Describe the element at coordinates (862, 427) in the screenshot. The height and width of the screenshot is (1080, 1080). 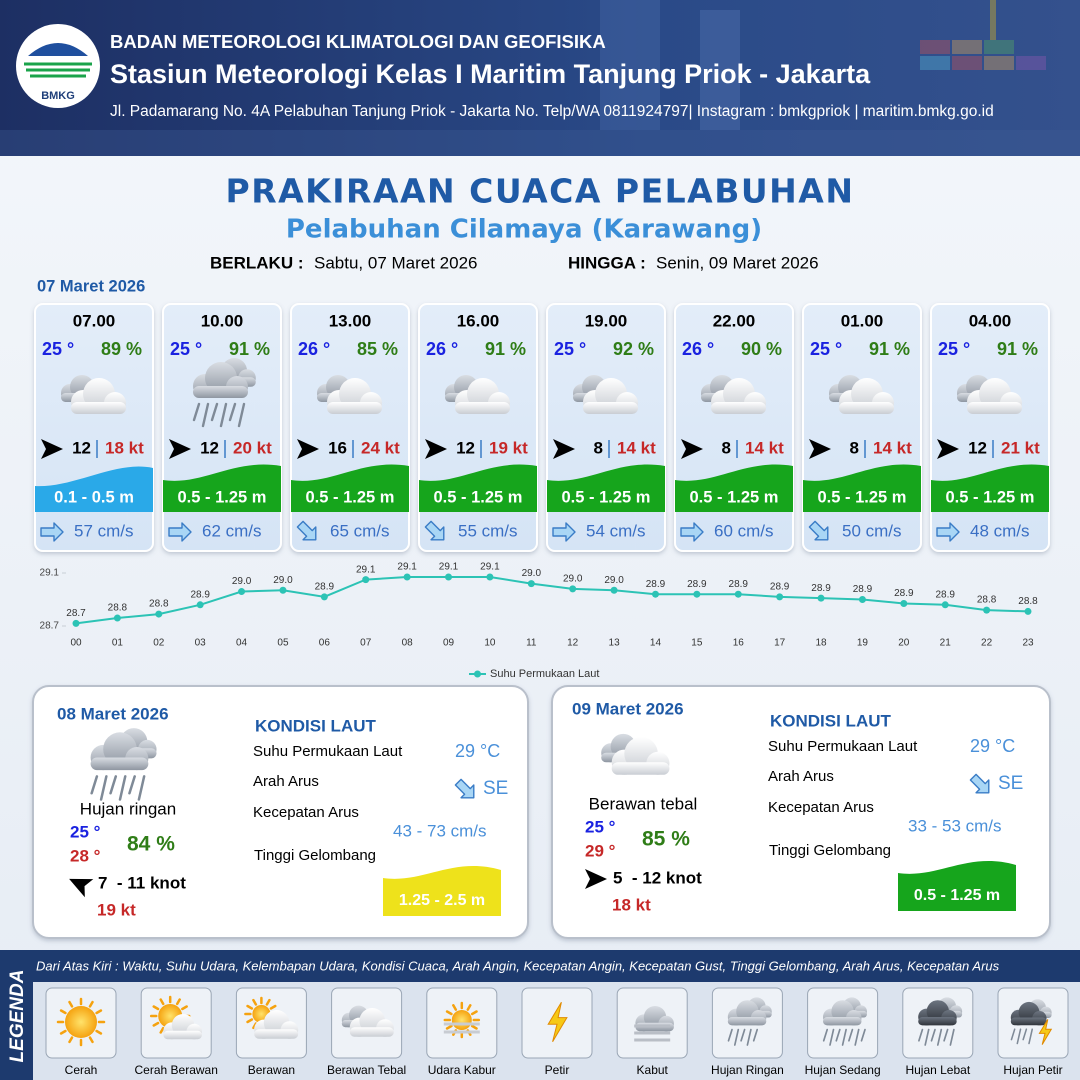
I see `hour-card: 01.00 25 ° 91 % 8 14 kt 0.5 - 1.25 m 50 cm/s` at that location.